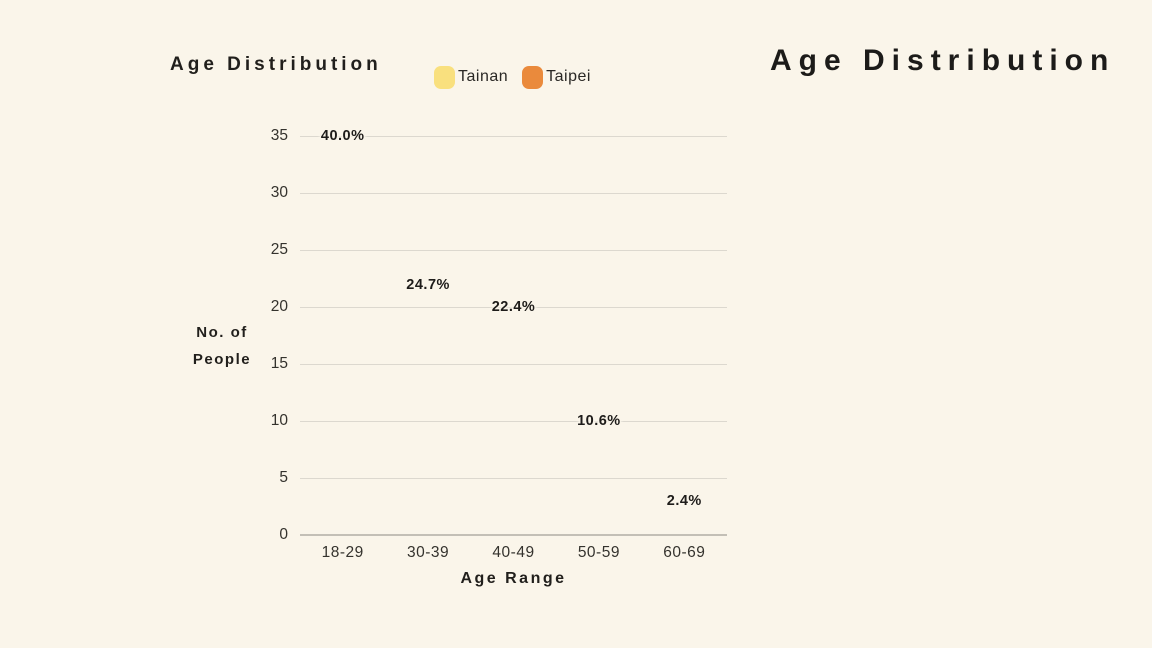 The image size is (1152, 648). What do you see at coordinates (483, 76) in the screenshot?
I see `legend-label: Tainan` at bounding box center [483, 76].